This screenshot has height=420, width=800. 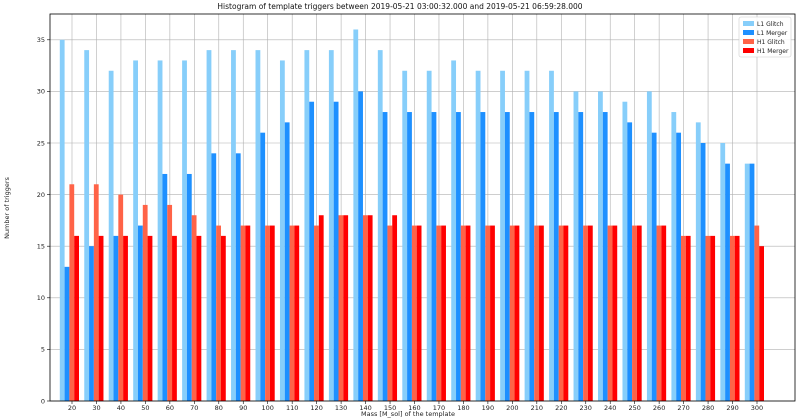 What do you see at coordinates (268, 408) in the screenshot?
I see `x-tick-label: 100` at bounding box center [268, 408].